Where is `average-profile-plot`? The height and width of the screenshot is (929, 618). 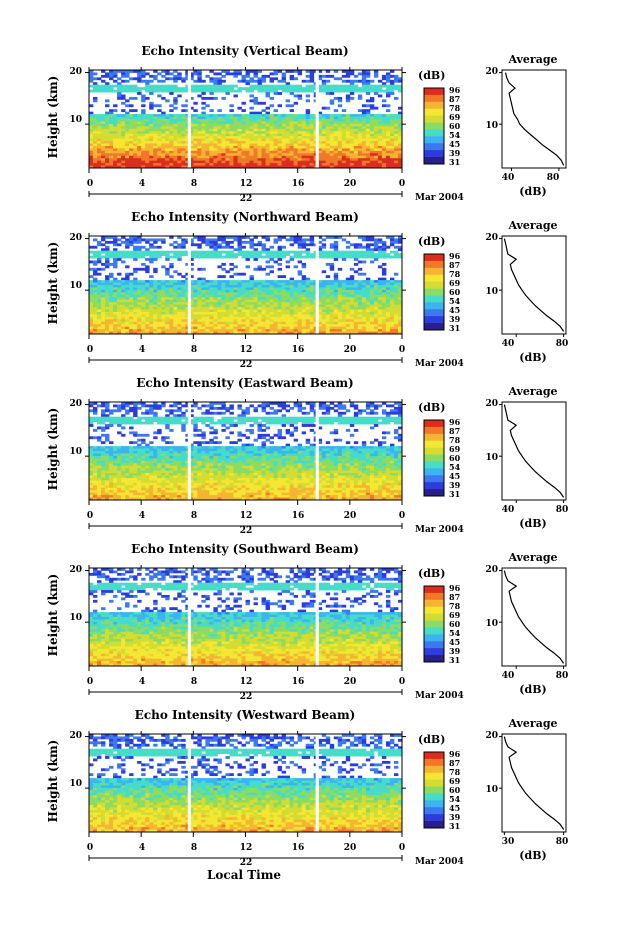
average-profile-plot is located at coordinates (533, 120).